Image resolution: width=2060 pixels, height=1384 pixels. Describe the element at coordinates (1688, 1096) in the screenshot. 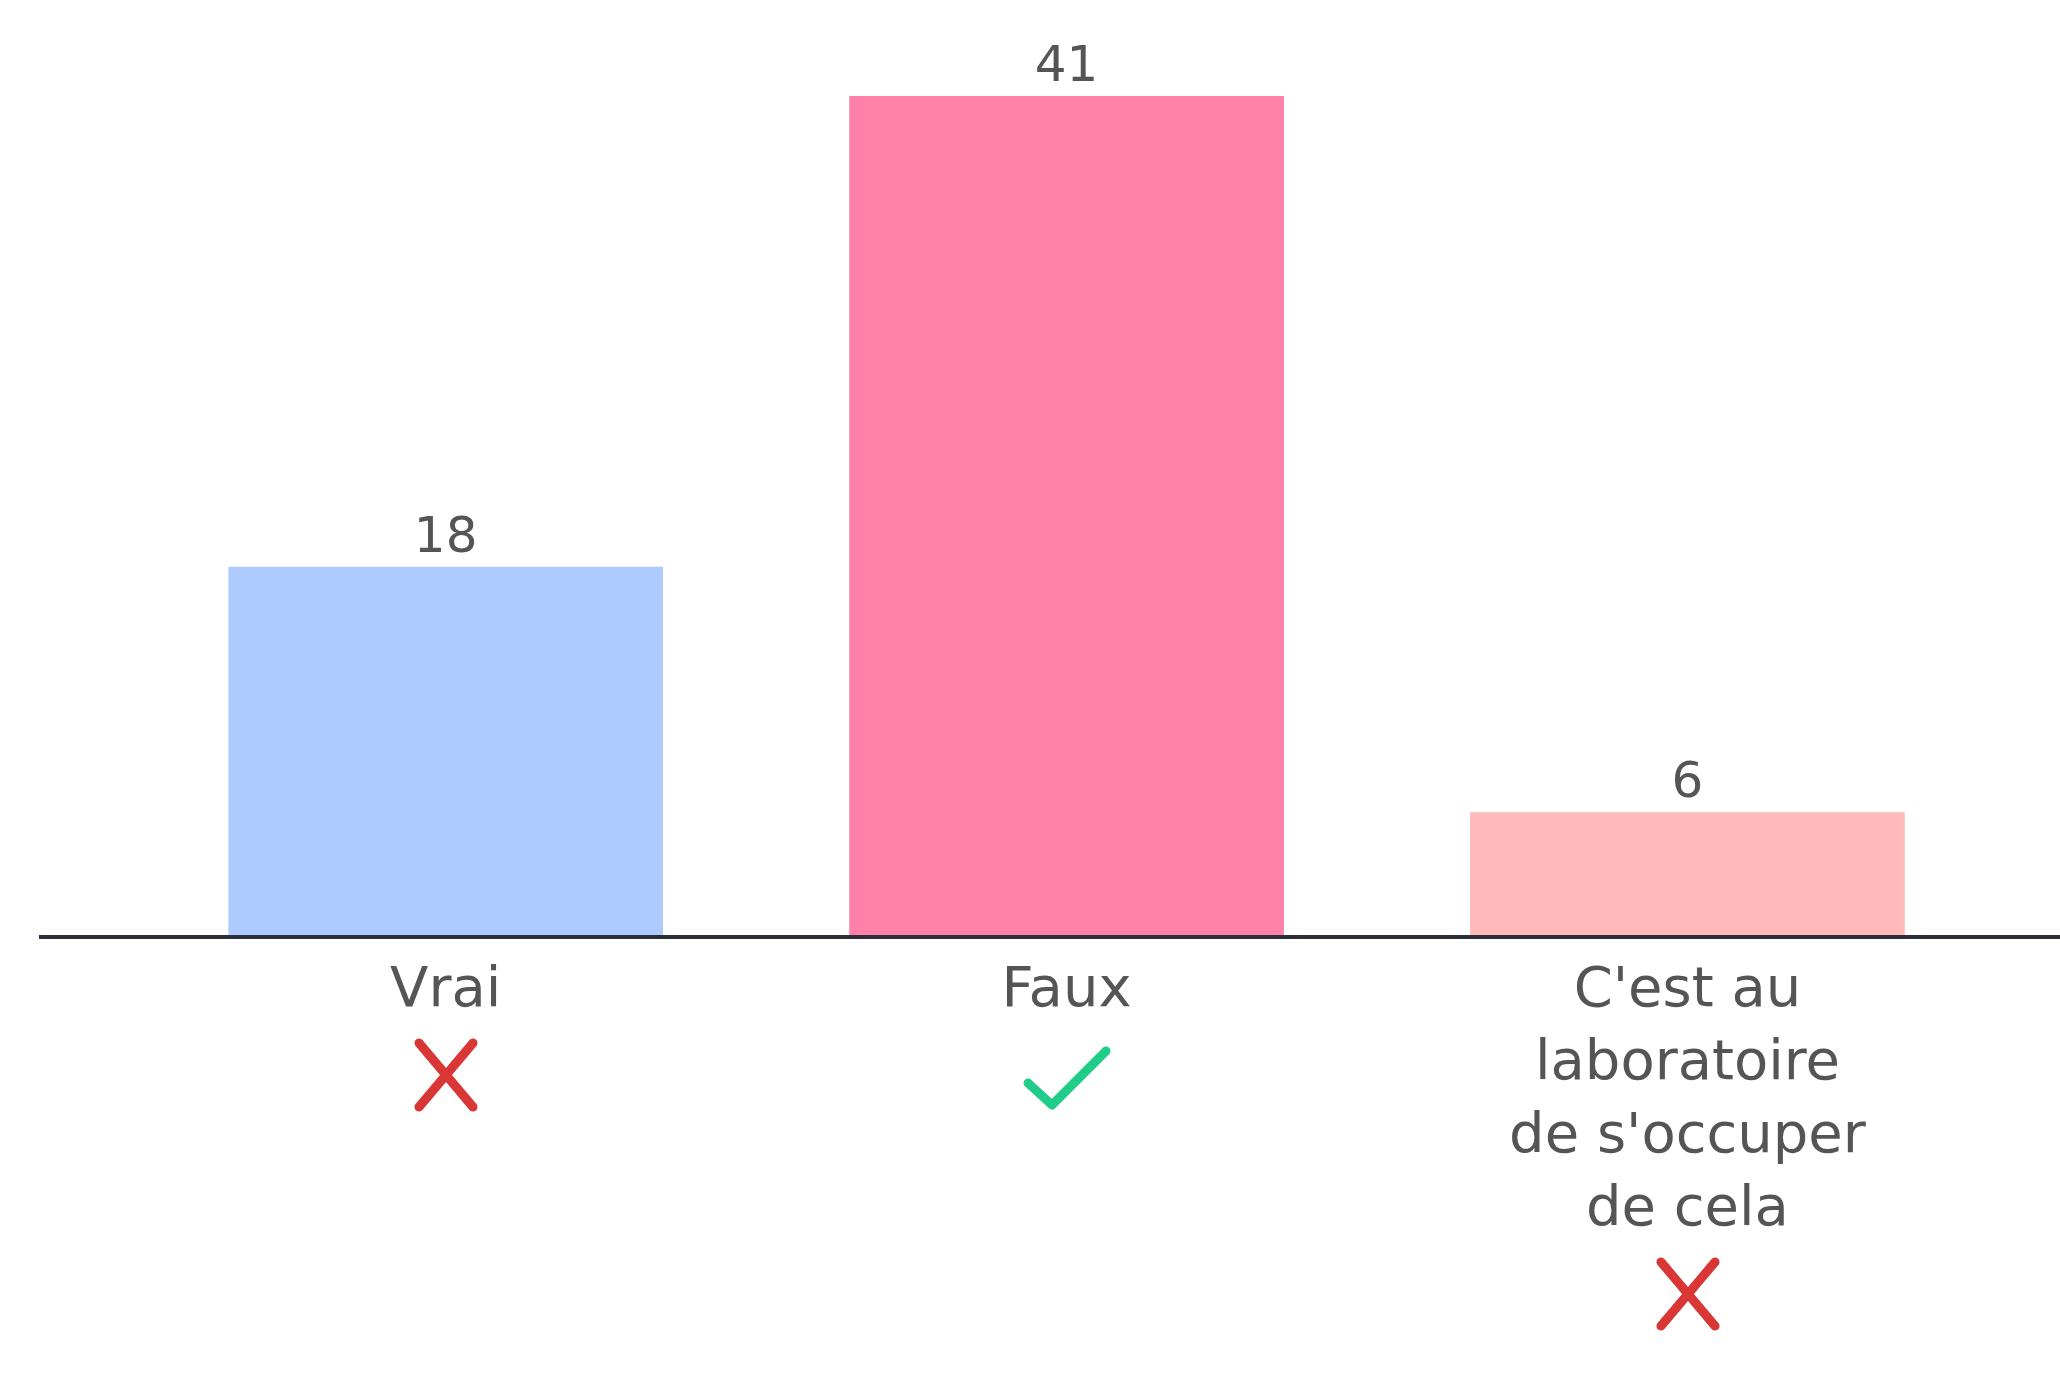

I see `x-tick-label: C'est au laboratoire de s'occuper de cela` at that location.